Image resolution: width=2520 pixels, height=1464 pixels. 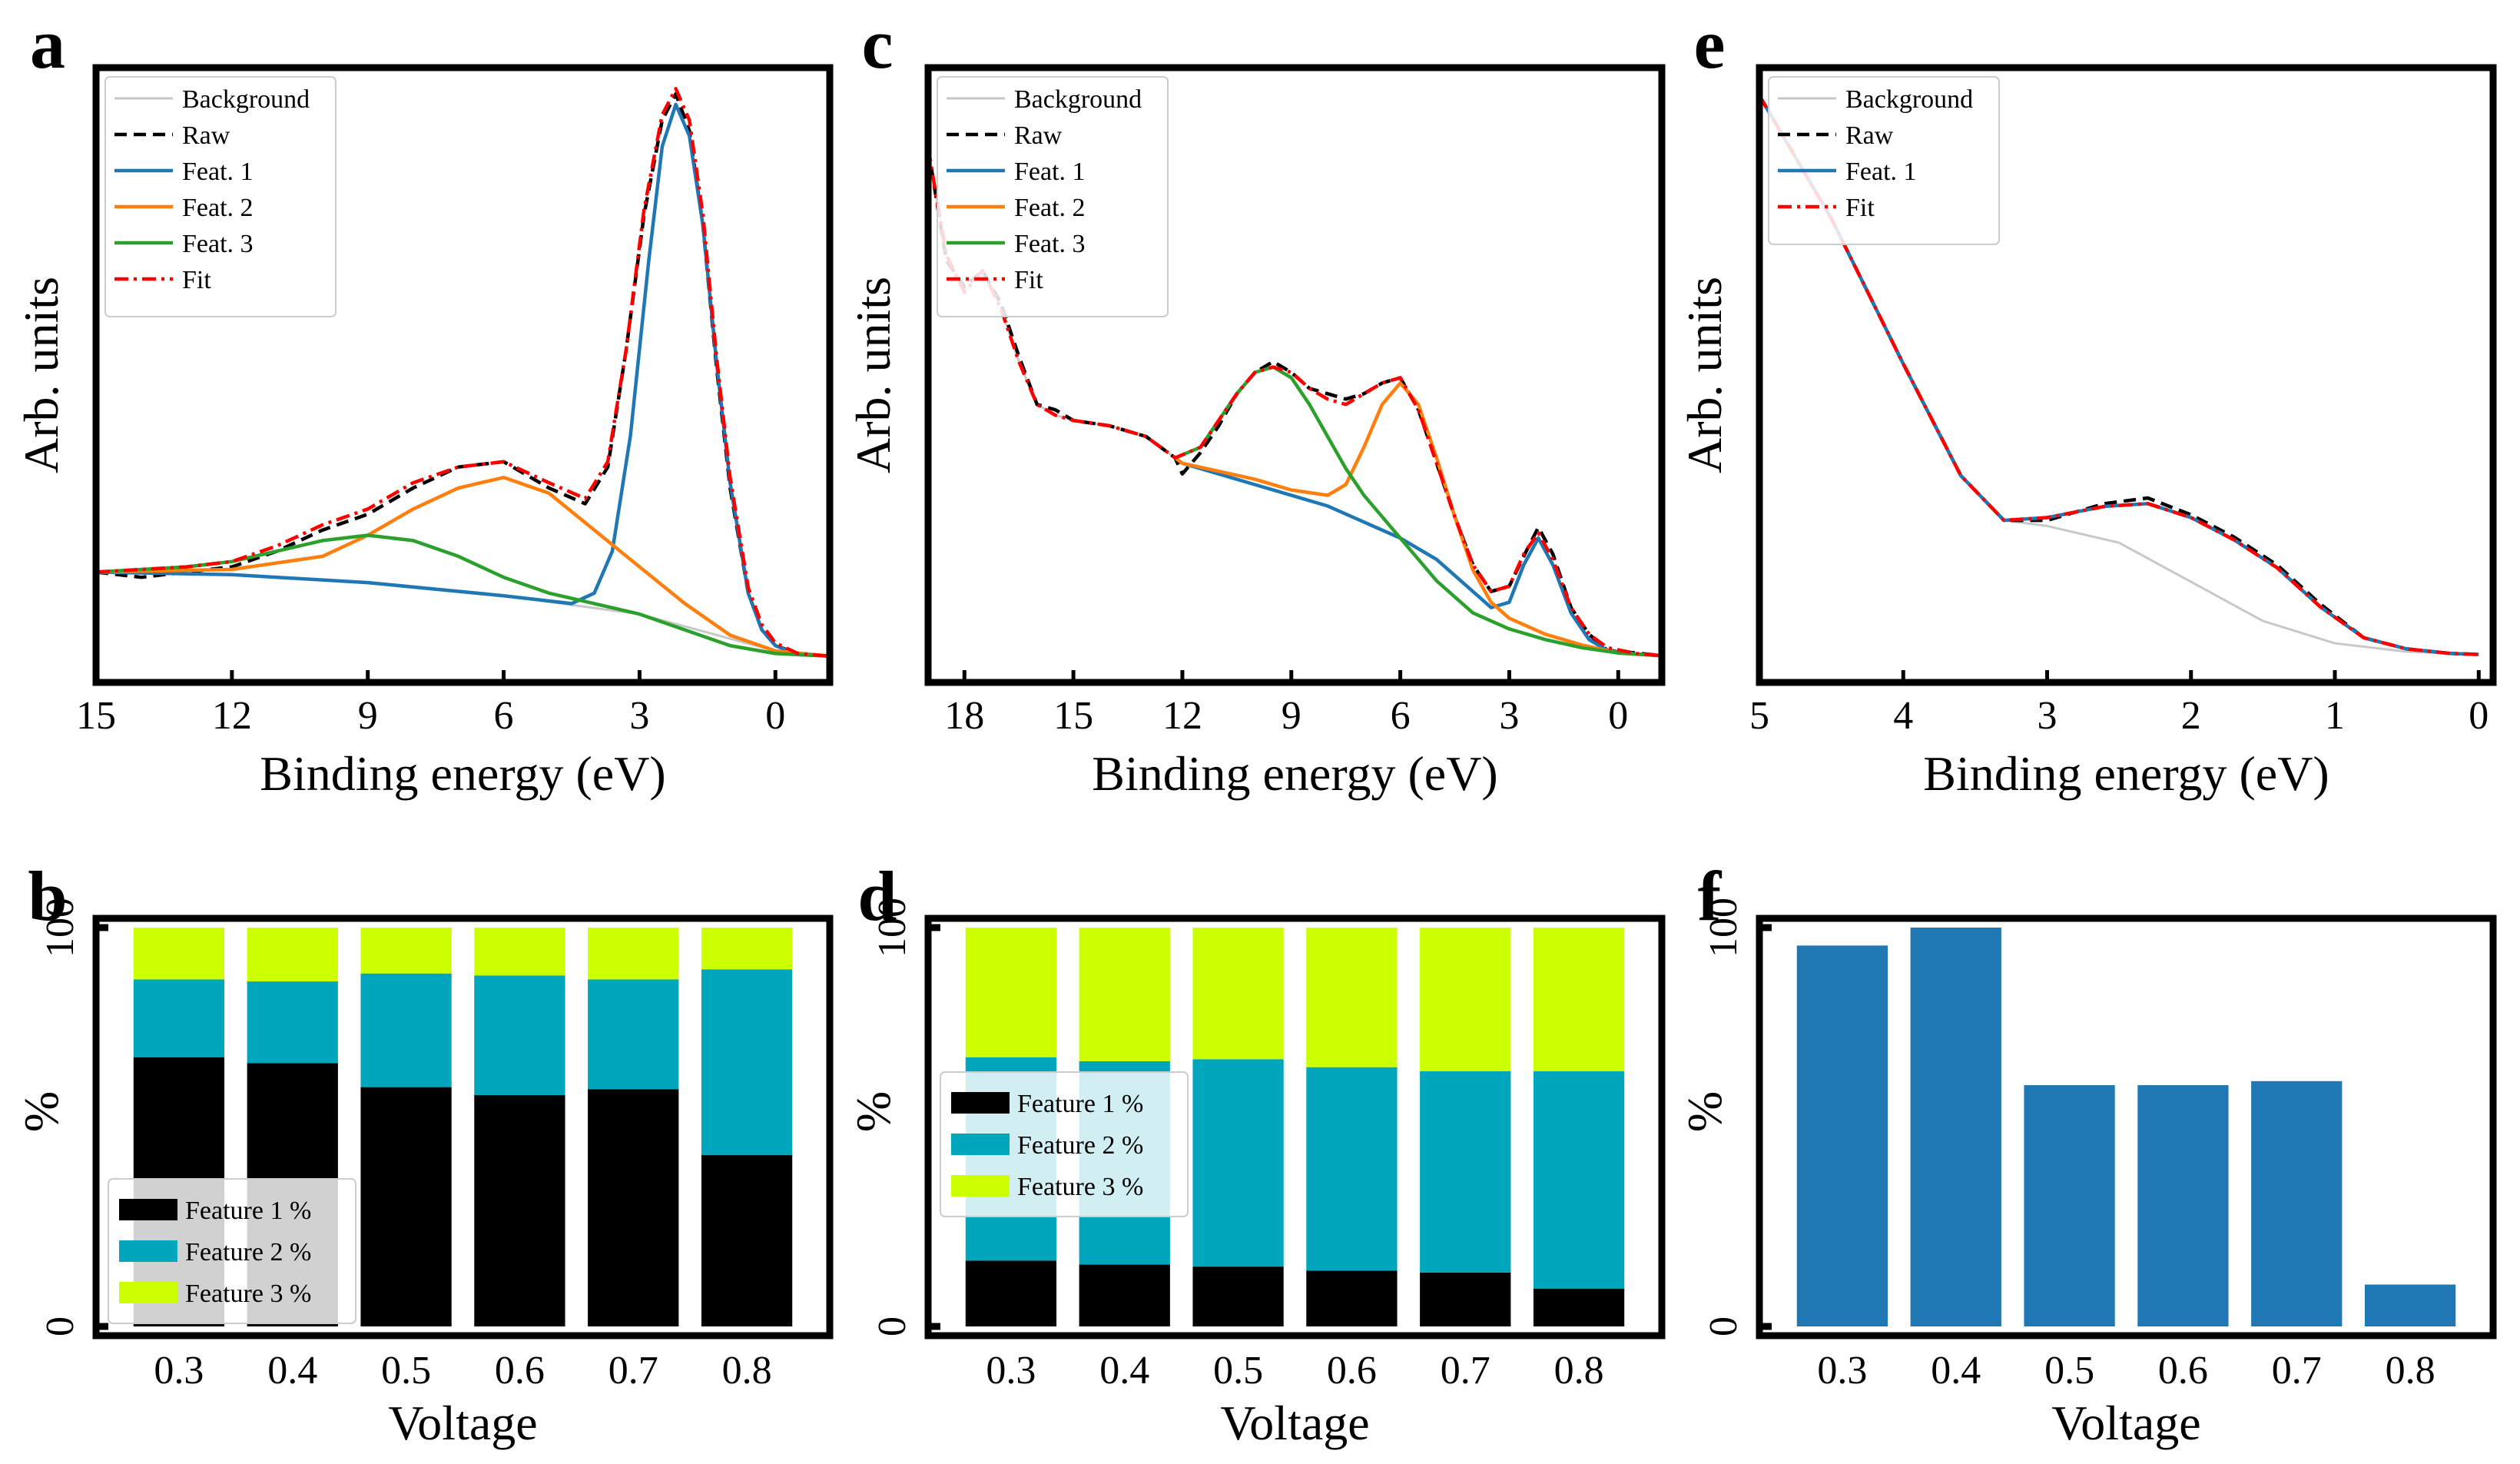 I want to click on x-axis-label: Binding energy (eV), so click(x=2126, y=773).